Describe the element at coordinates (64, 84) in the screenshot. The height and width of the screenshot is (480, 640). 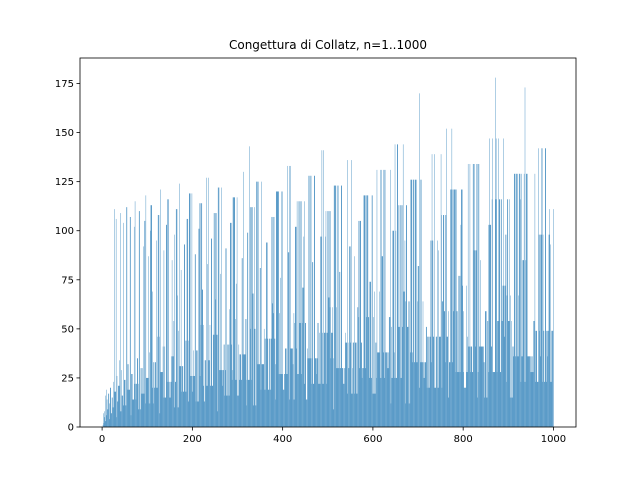
I see `y-tick-label: 175` at that location.